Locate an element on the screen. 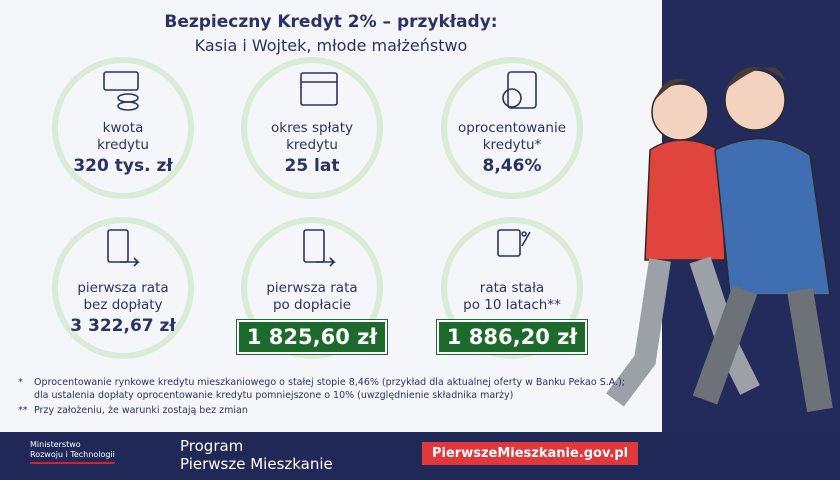 Image resolution: width=840 pixels, height=480 pixels. info-item: kwota kredytu 320 tys. zł is located at coordinates (123, 148).